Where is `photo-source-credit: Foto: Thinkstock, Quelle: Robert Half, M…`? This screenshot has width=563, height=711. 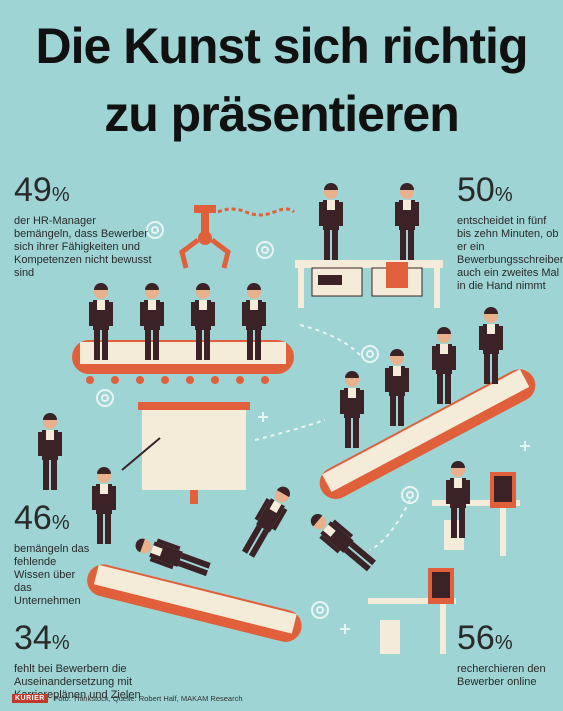
photo-source-credit: Foto: Thinkstock, Quelle: Robert Half, M… is located at coordinates (148, 698).